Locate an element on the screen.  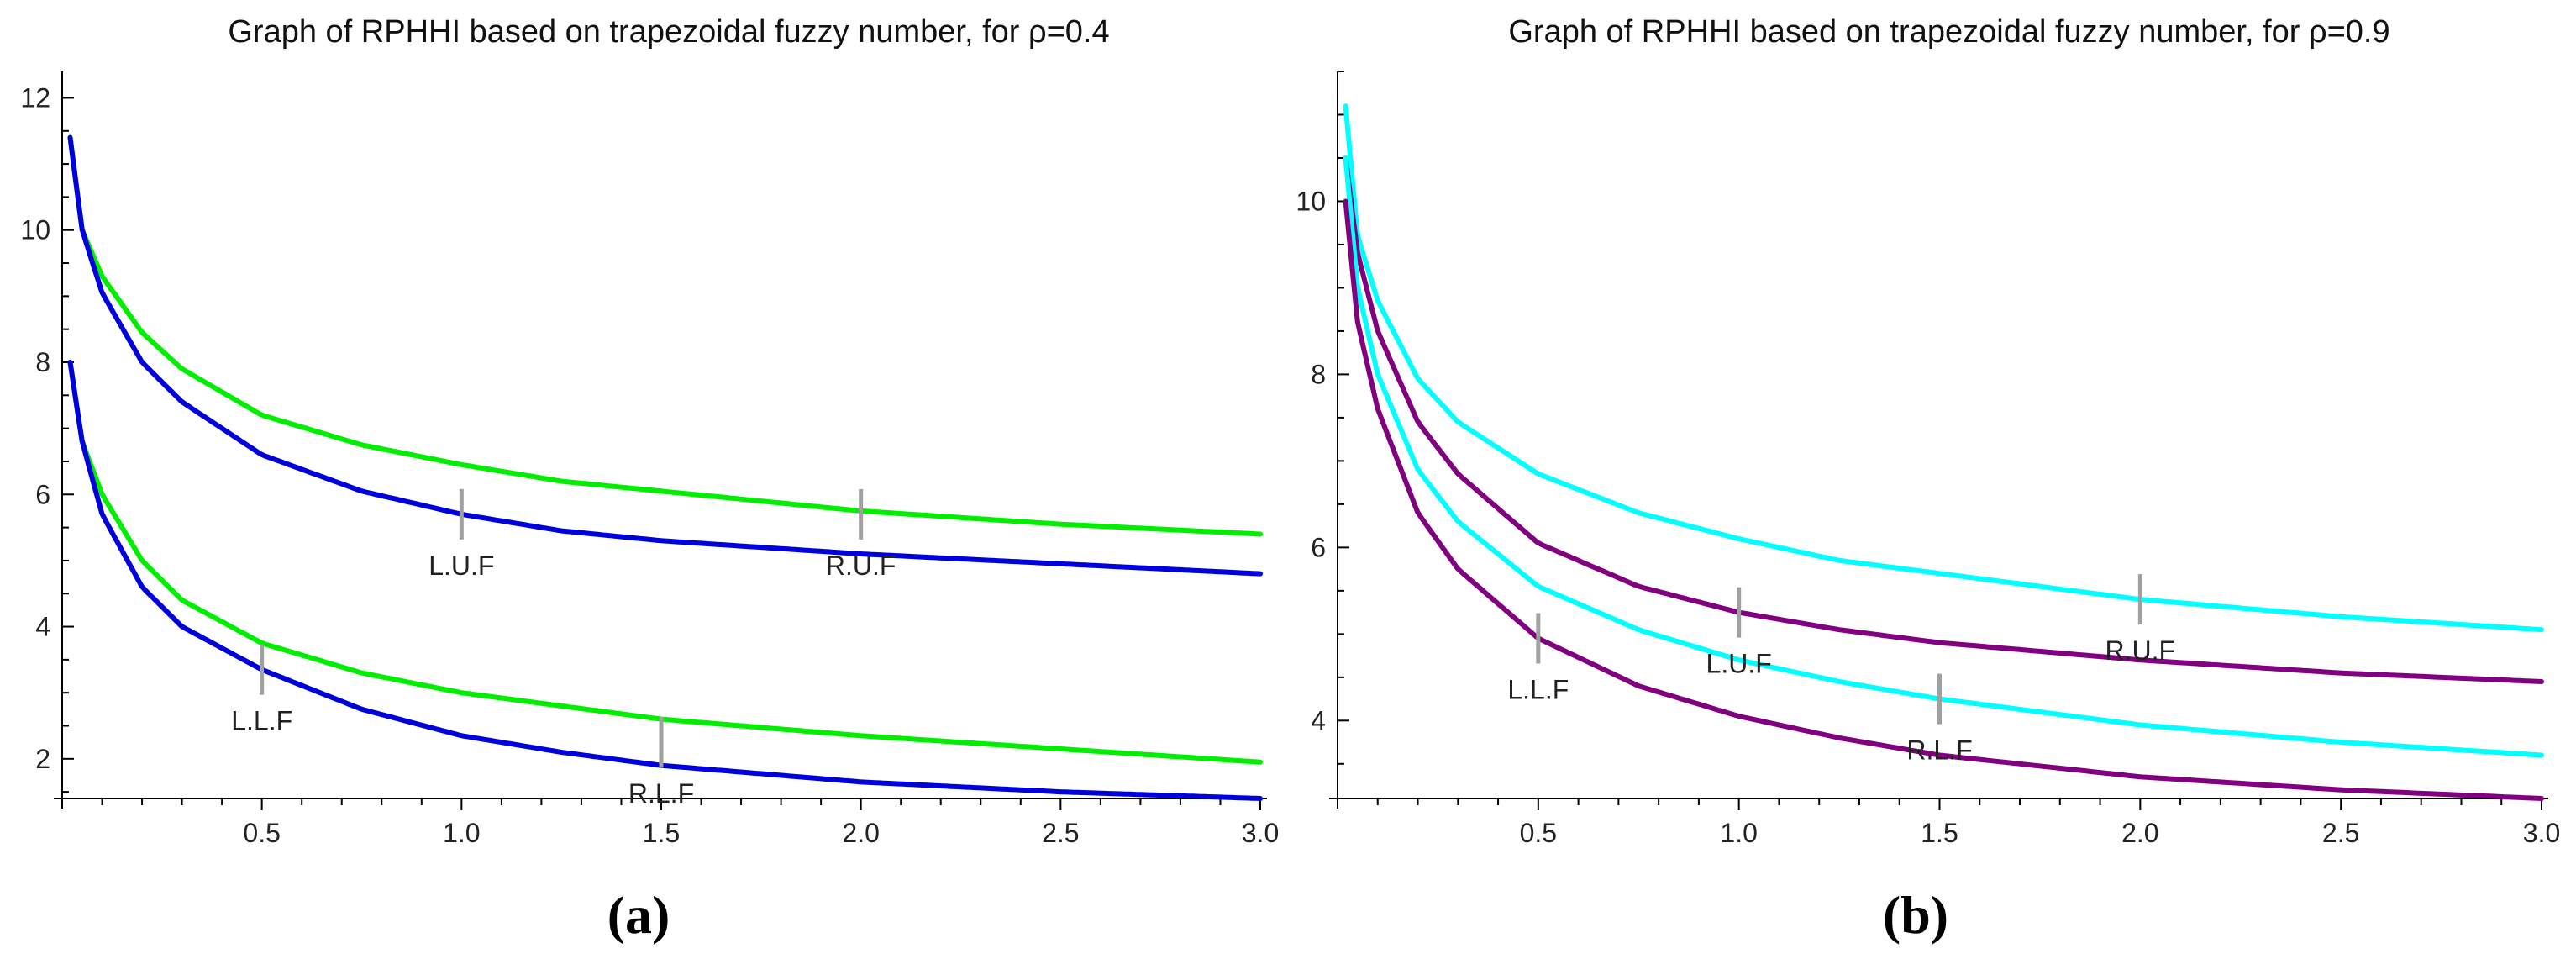
x-tick-label-b: 2.0 is located at coordinates (2139, 833).